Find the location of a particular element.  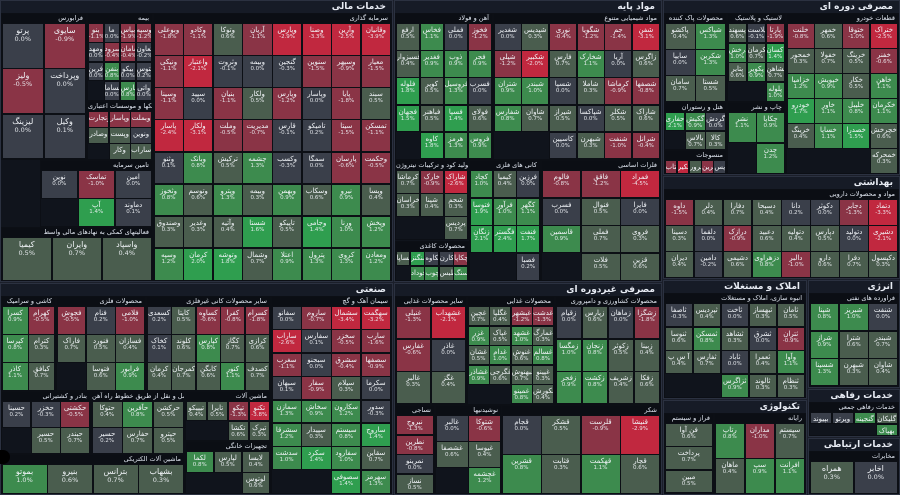

stock-tile: بالاس 0.7% is located at coordinates (695, 140).